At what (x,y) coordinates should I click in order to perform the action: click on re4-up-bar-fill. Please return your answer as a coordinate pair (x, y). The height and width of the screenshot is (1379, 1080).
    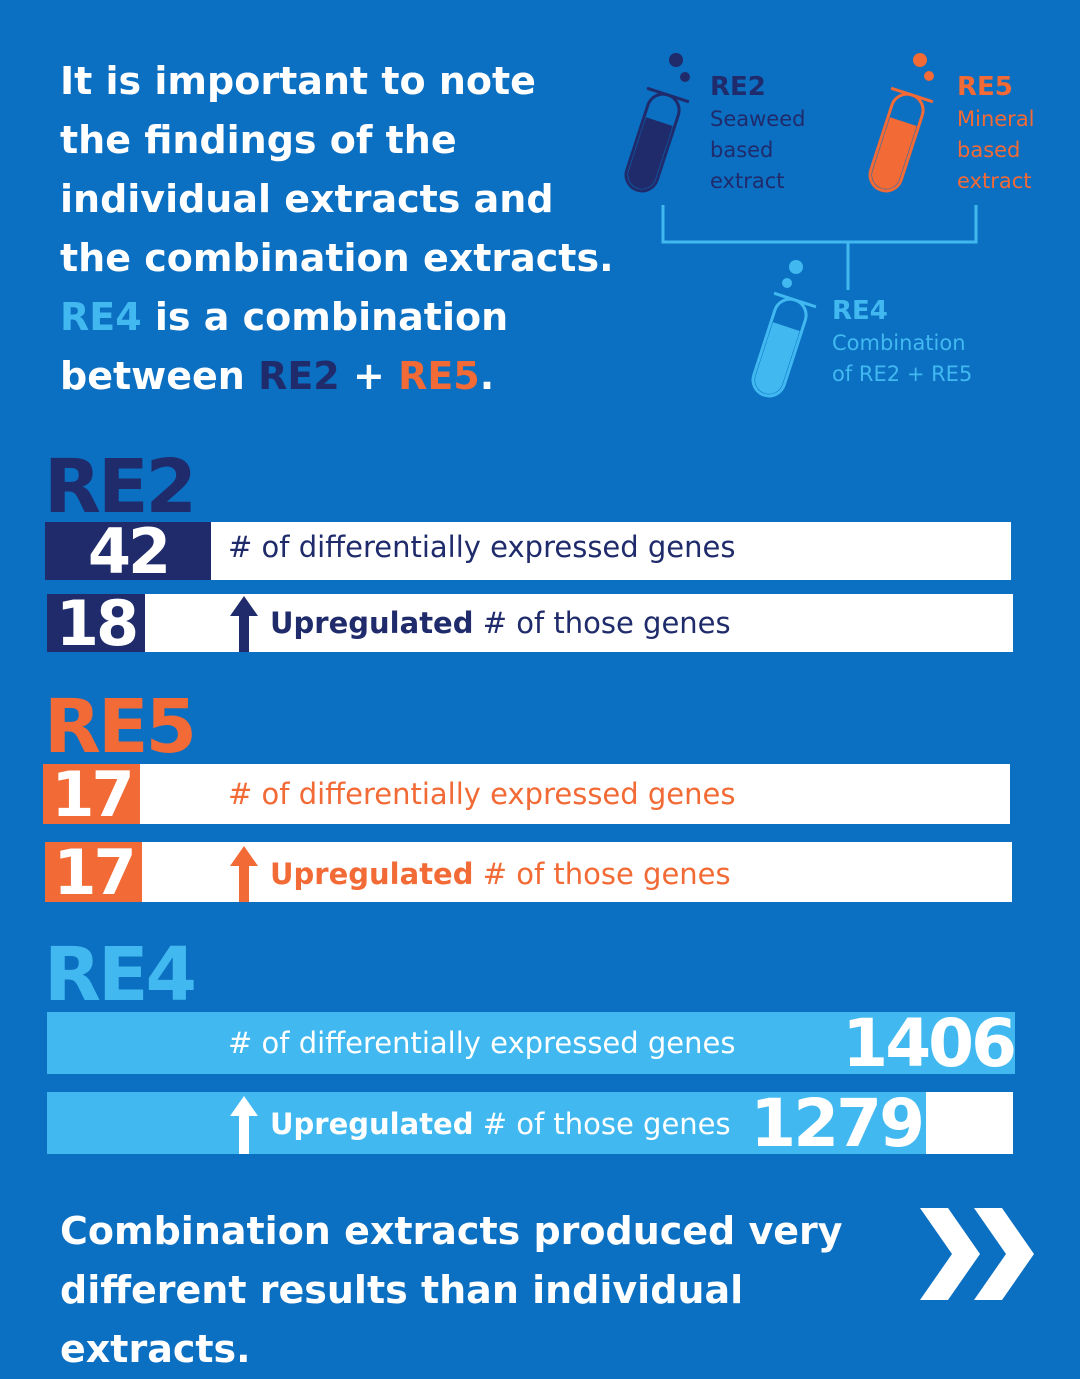
    Looking at the image, I should click on (486, 1123).